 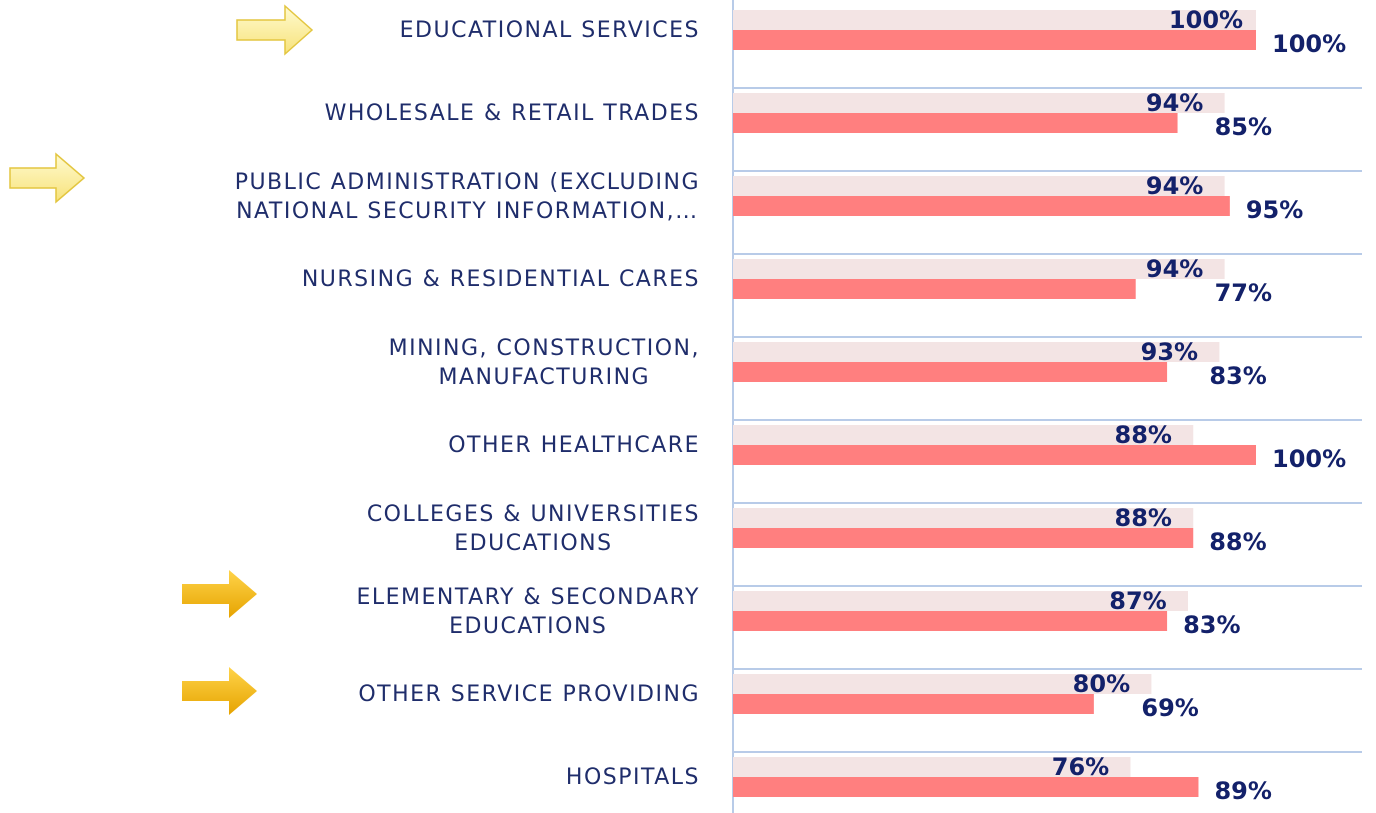 What do you see at coordinates (1274, 210) in the screenshot?
I see `value-label: 95%` at bounding box center [1274, 210].